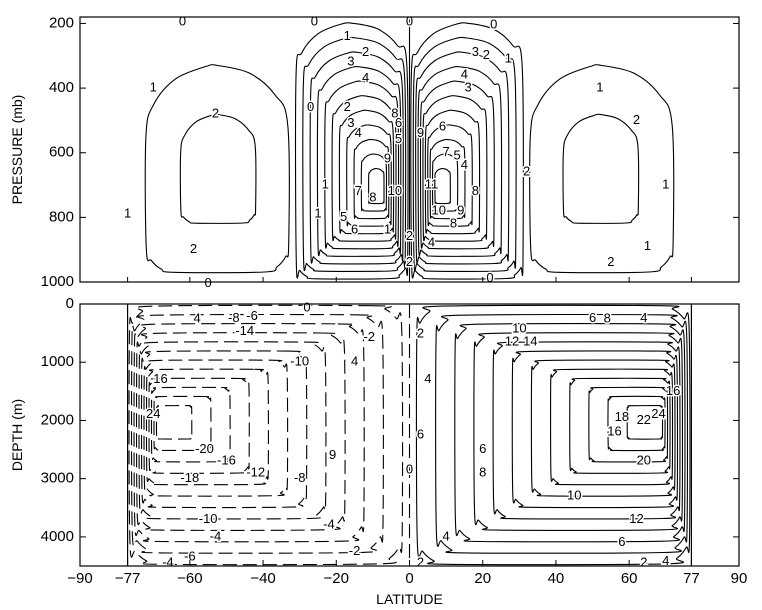 This screenshot has width=762, height=610. What do you see at coordinates (57, 281) in the screenshot?
I see `top-y-tick-label: 1000` at bounding box center [57, 281].